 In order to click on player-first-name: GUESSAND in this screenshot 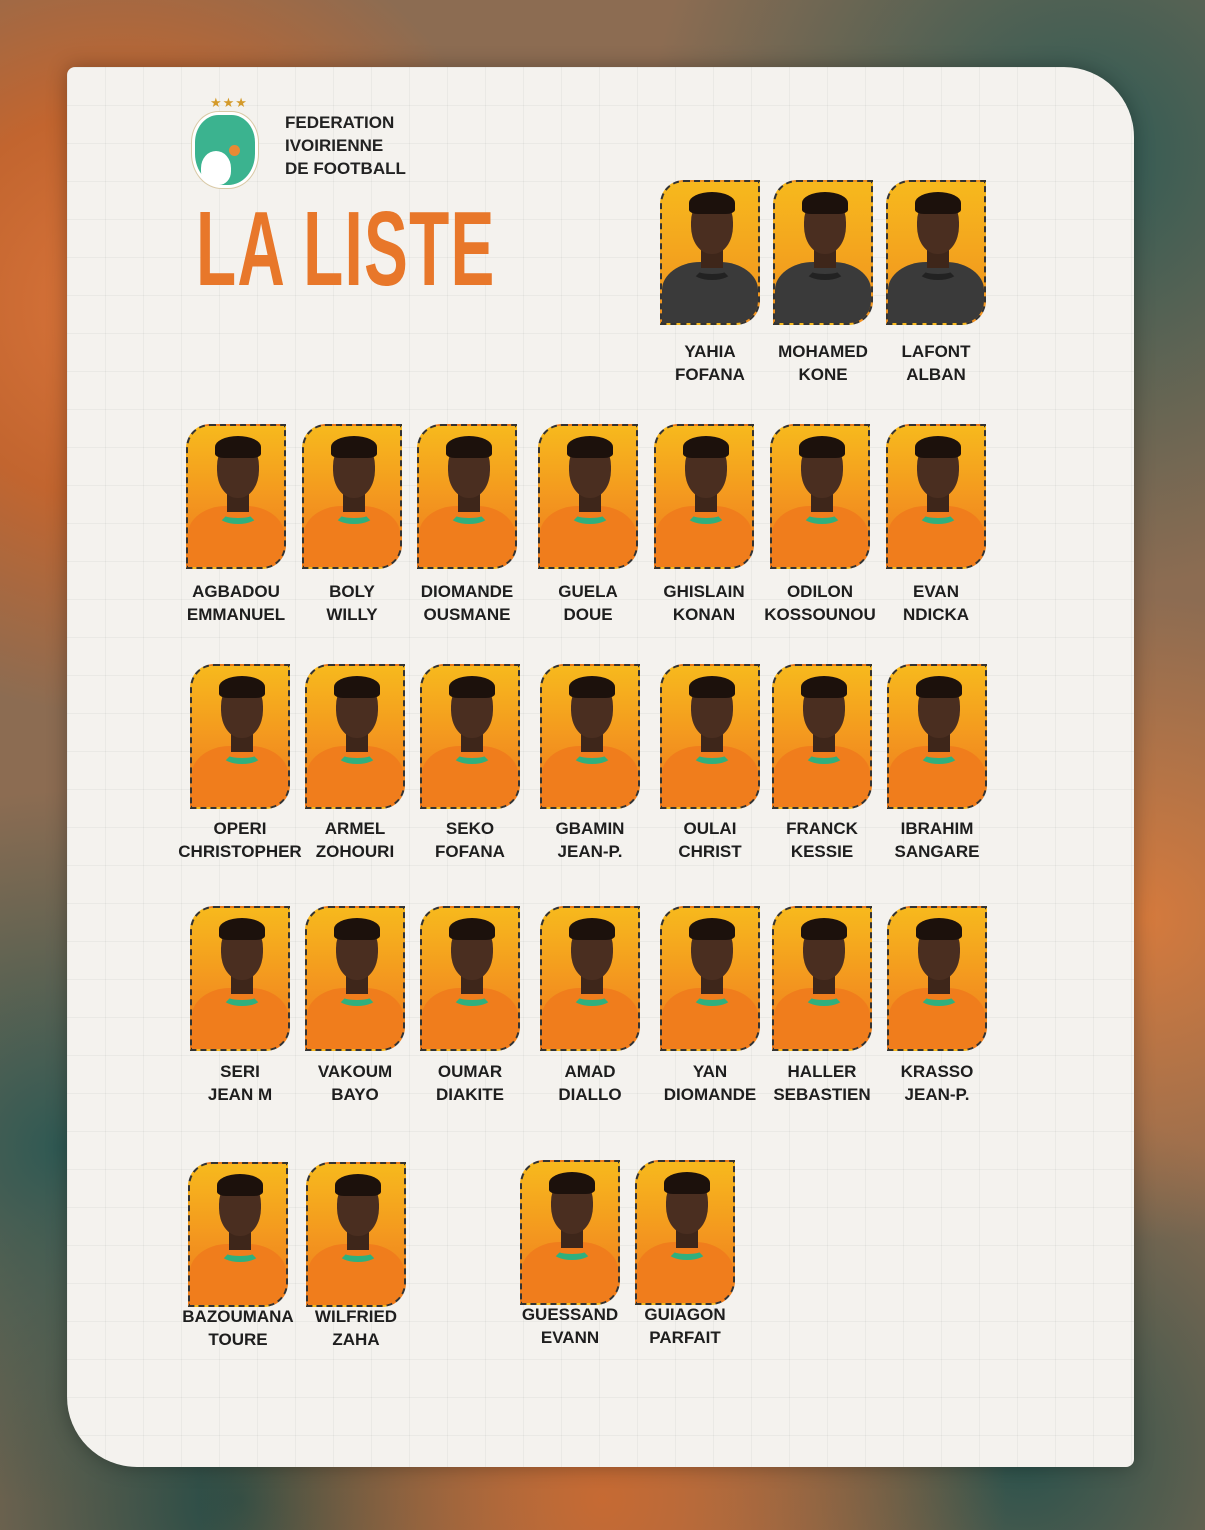, I will do `click(570, 1314)`.